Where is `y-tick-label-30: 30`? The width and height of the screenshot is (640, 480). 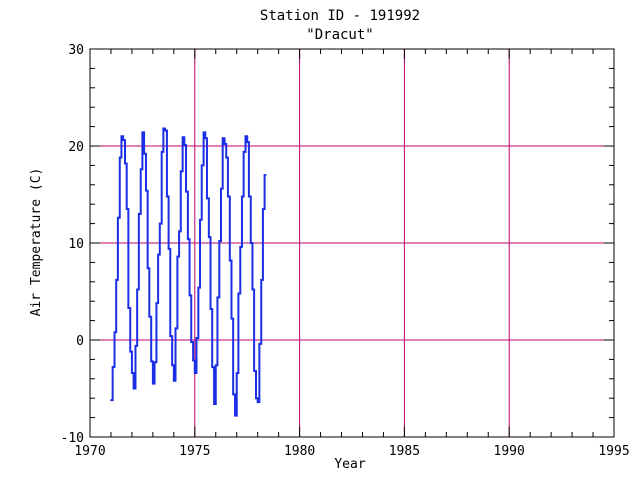 y-tick-label-30: 30 is located at coordinates (76, 50).